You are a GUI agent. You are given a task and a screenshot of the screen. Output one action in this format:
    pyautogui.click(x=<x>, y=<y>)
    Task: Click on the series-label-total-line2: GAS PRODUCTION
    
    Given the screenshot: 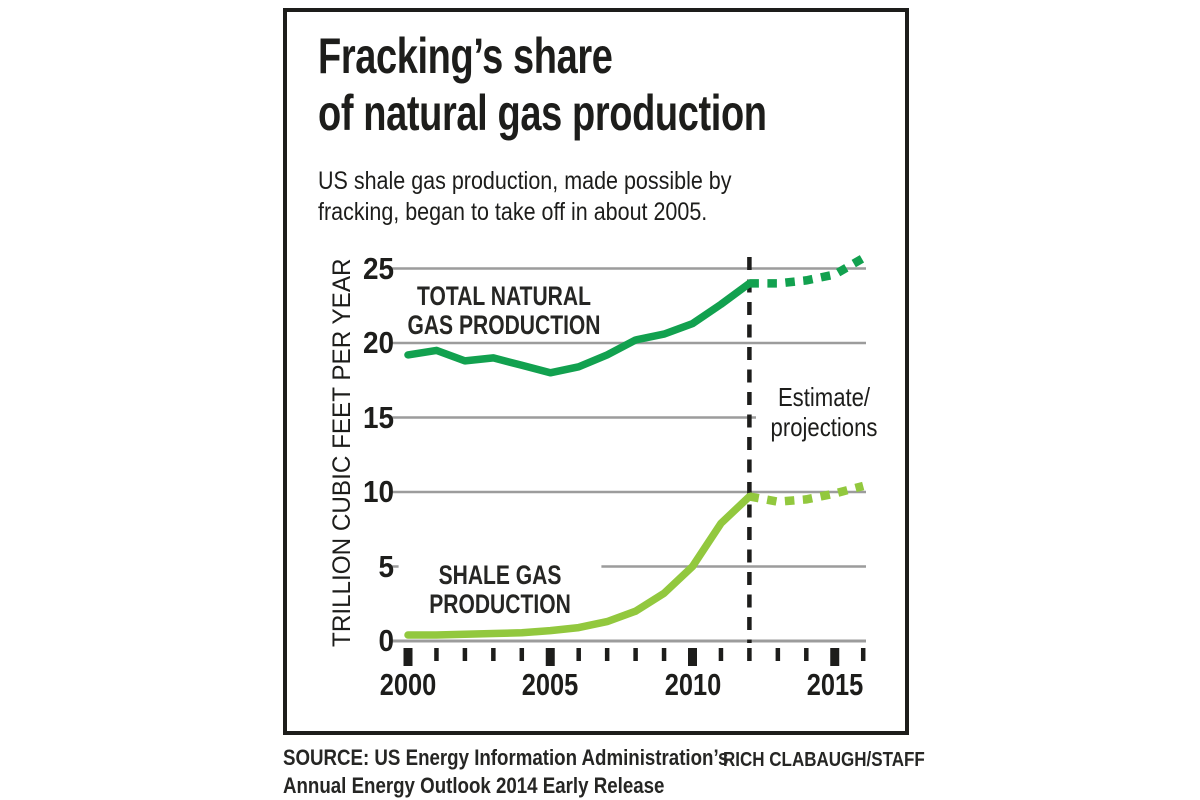 What is the action you would take?
    pyautogui.click(x=504, y=325)
    